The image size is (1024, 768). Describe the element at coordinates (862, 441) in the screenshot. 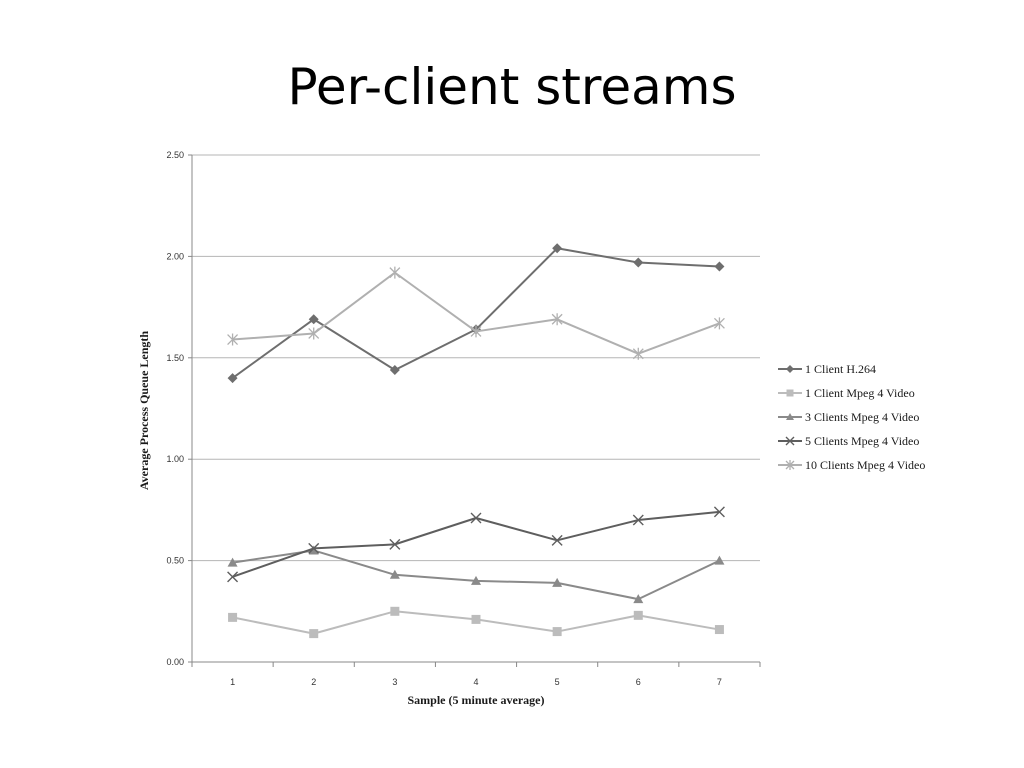

I see `legend-label: 5 Clients Mpeg 4 Video` at that location.